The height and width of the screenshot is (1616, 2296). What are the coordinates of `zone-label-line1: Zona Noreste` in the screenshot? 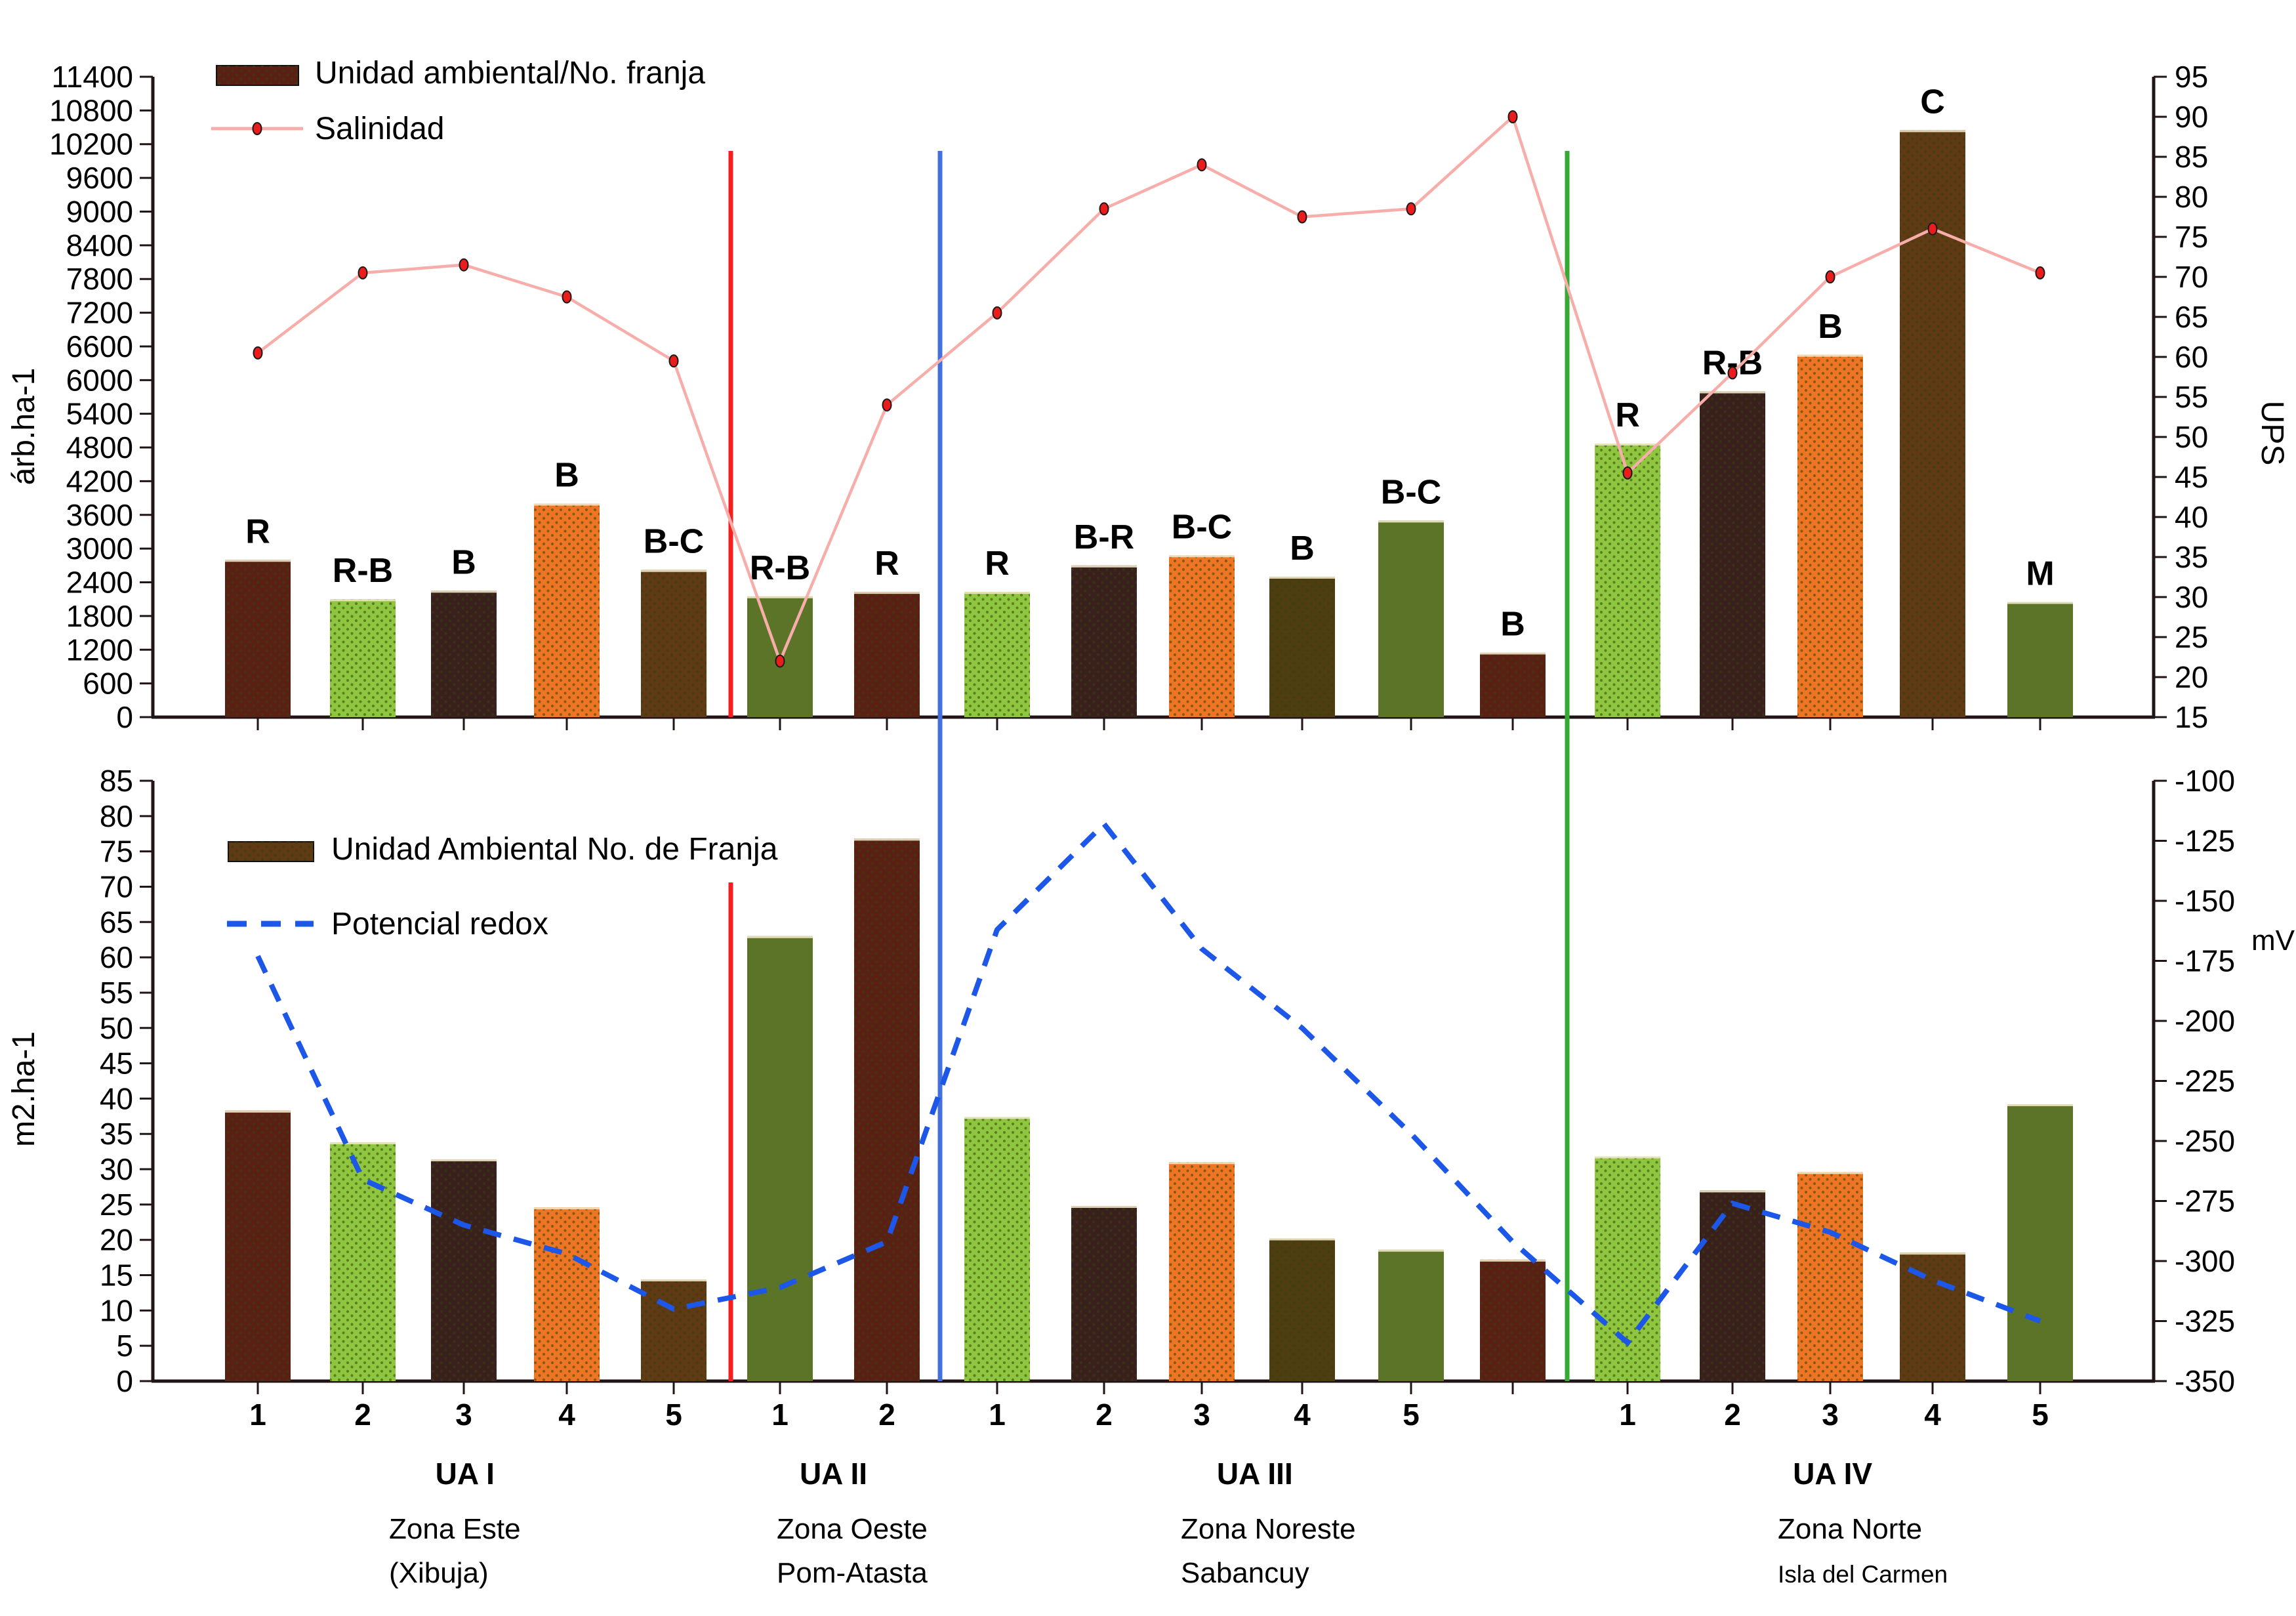 It's located at (1268, 1529).